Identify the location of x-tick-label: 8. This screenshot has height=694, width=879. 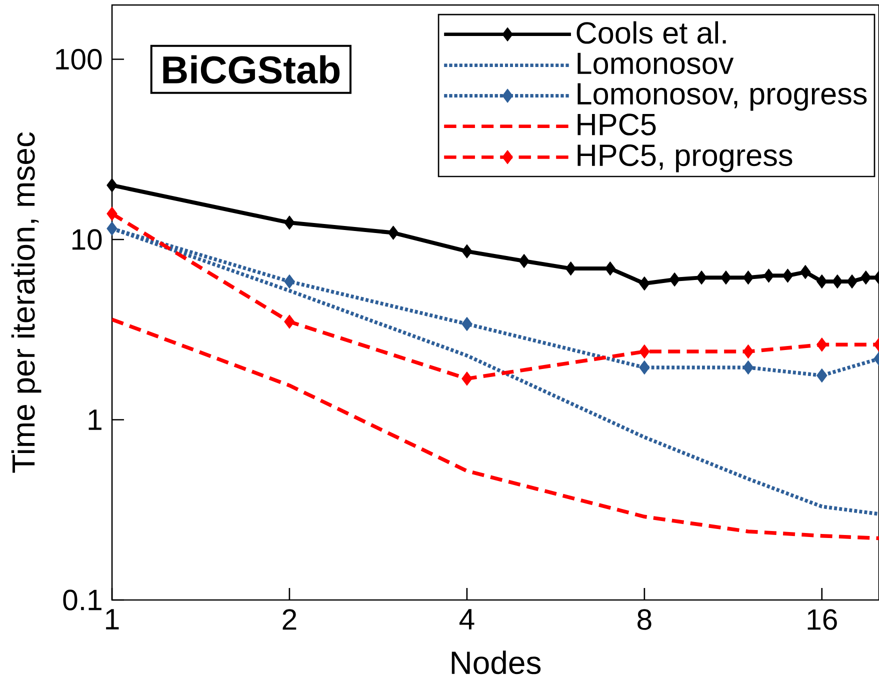
(645, 619).